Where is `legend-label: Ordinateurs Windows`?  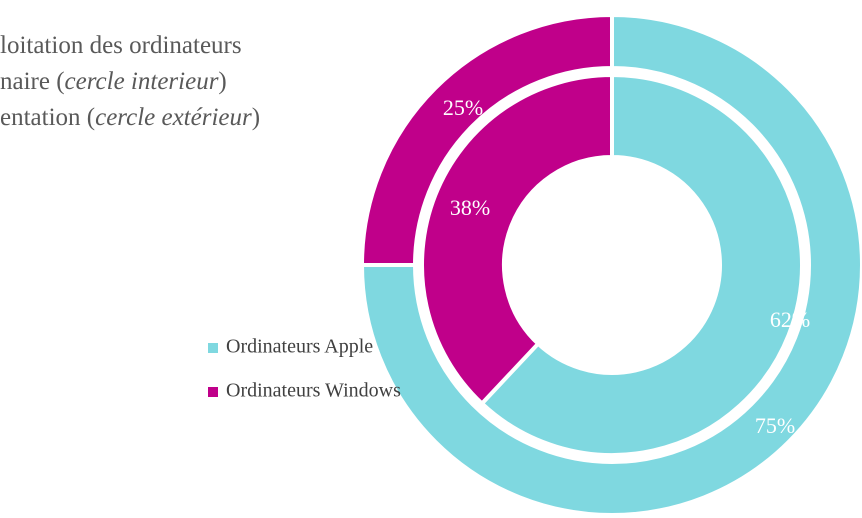 legend-label: Ordinateurs Windows is located at coordinates (313, 391).